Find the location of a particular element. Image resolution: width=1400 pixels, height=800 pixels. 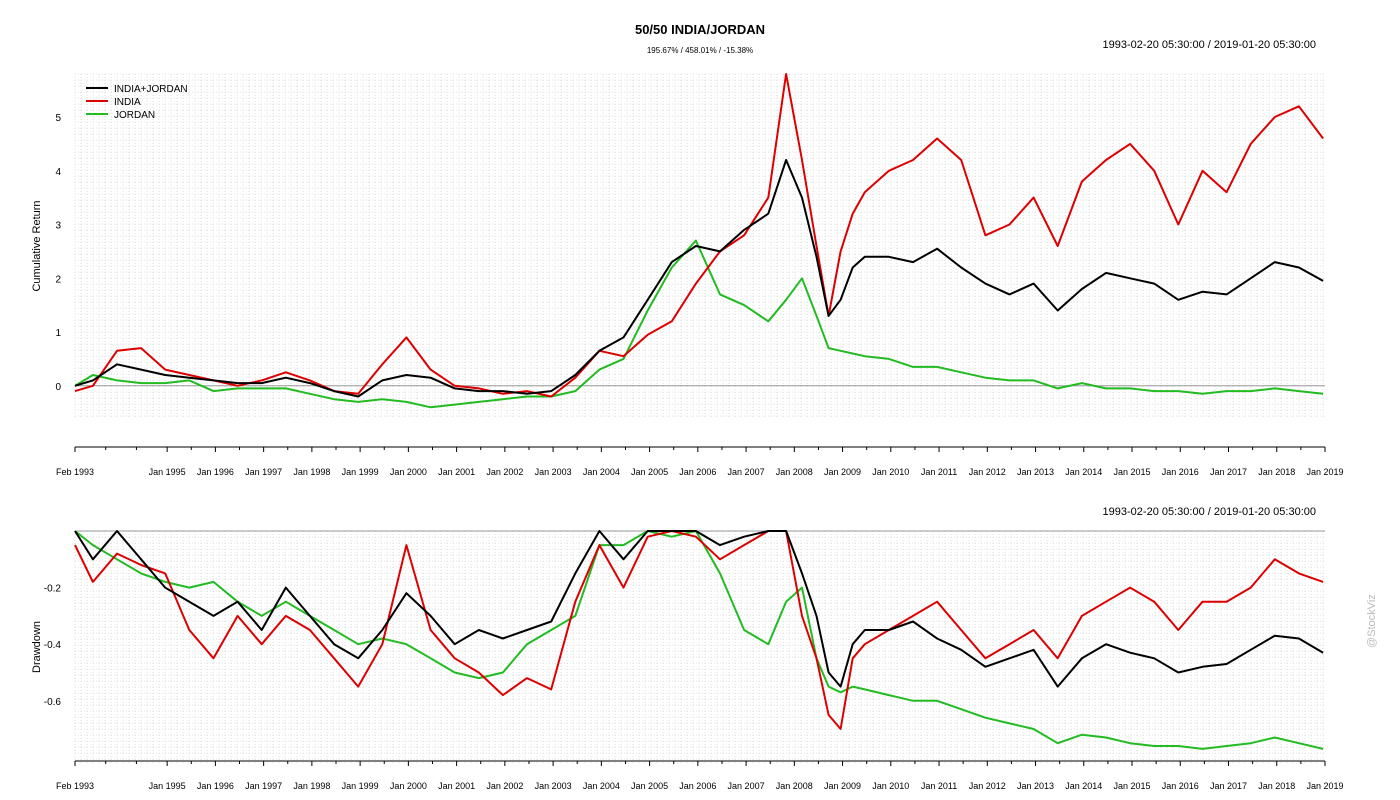

y-tick-label: 4 is located at coordinates (58, 172).